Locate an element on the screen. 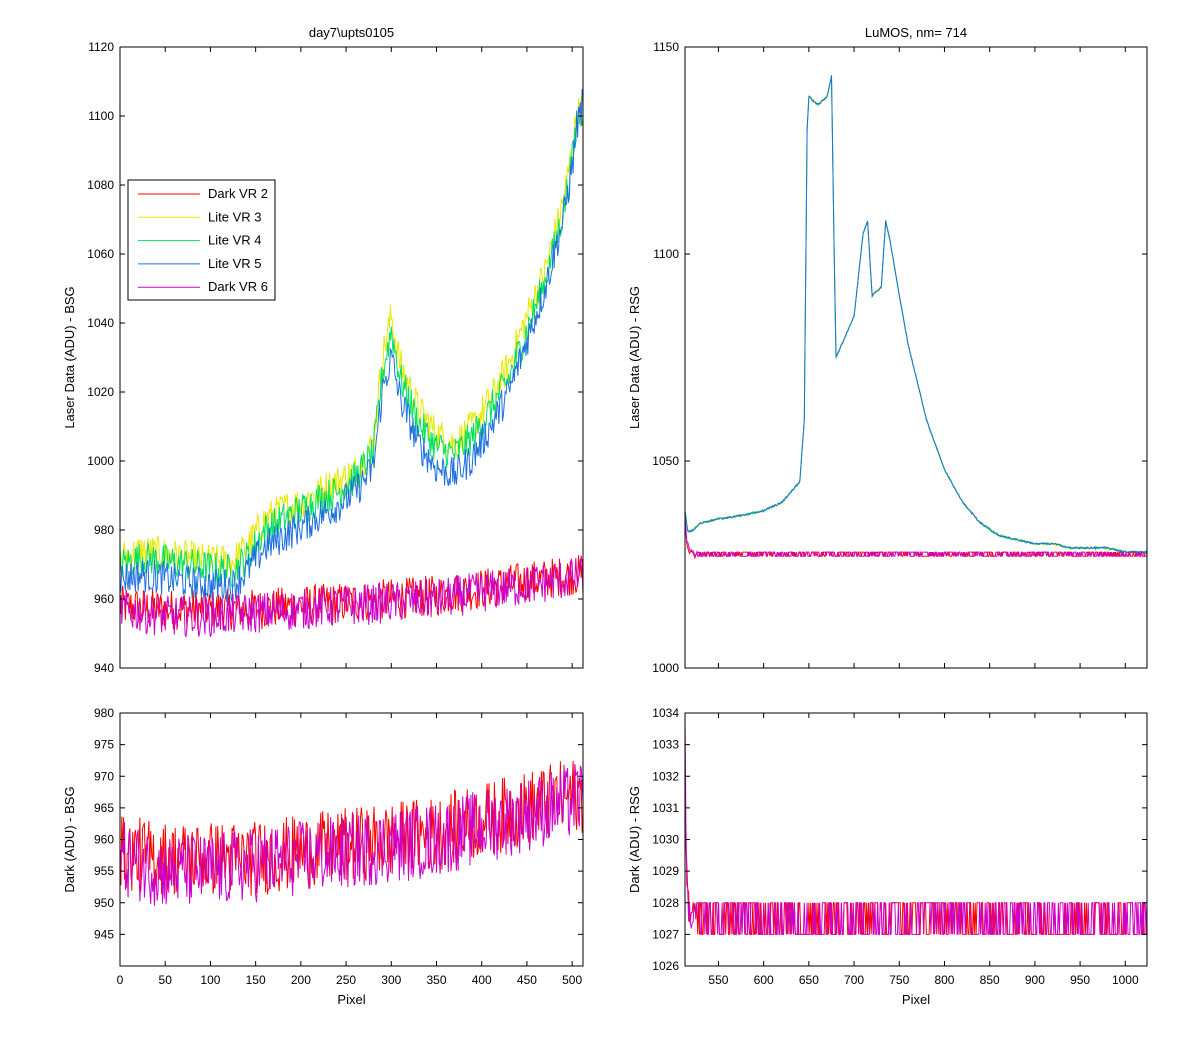  legend-entry: Dark VR 2 is located at coordinates (238, 193).